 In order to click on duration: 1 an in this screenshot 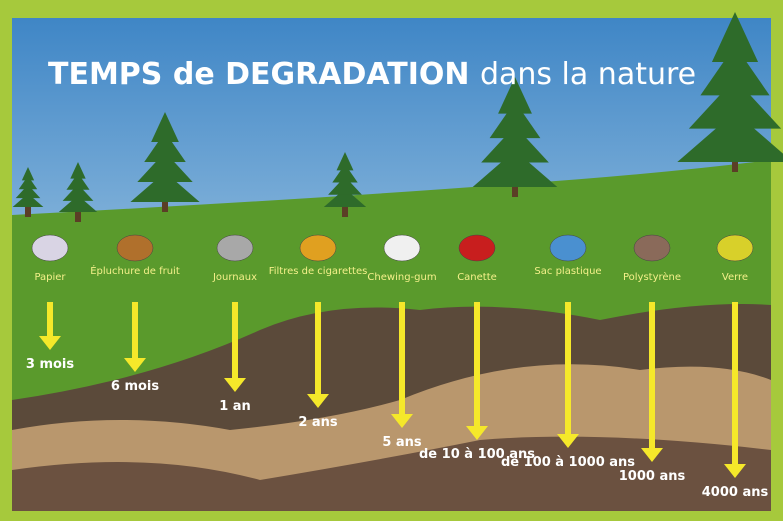, I will do `click(235, 406)`.